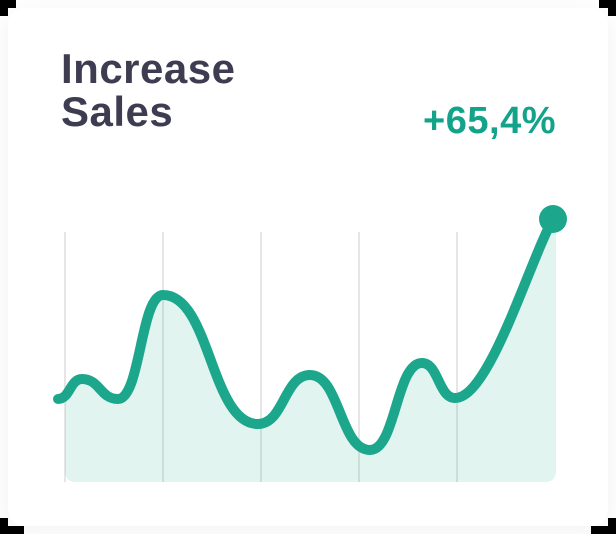  Describe the element at coordinates (553, 219) in the screenshot. I see `chart-end-dot` at that location.